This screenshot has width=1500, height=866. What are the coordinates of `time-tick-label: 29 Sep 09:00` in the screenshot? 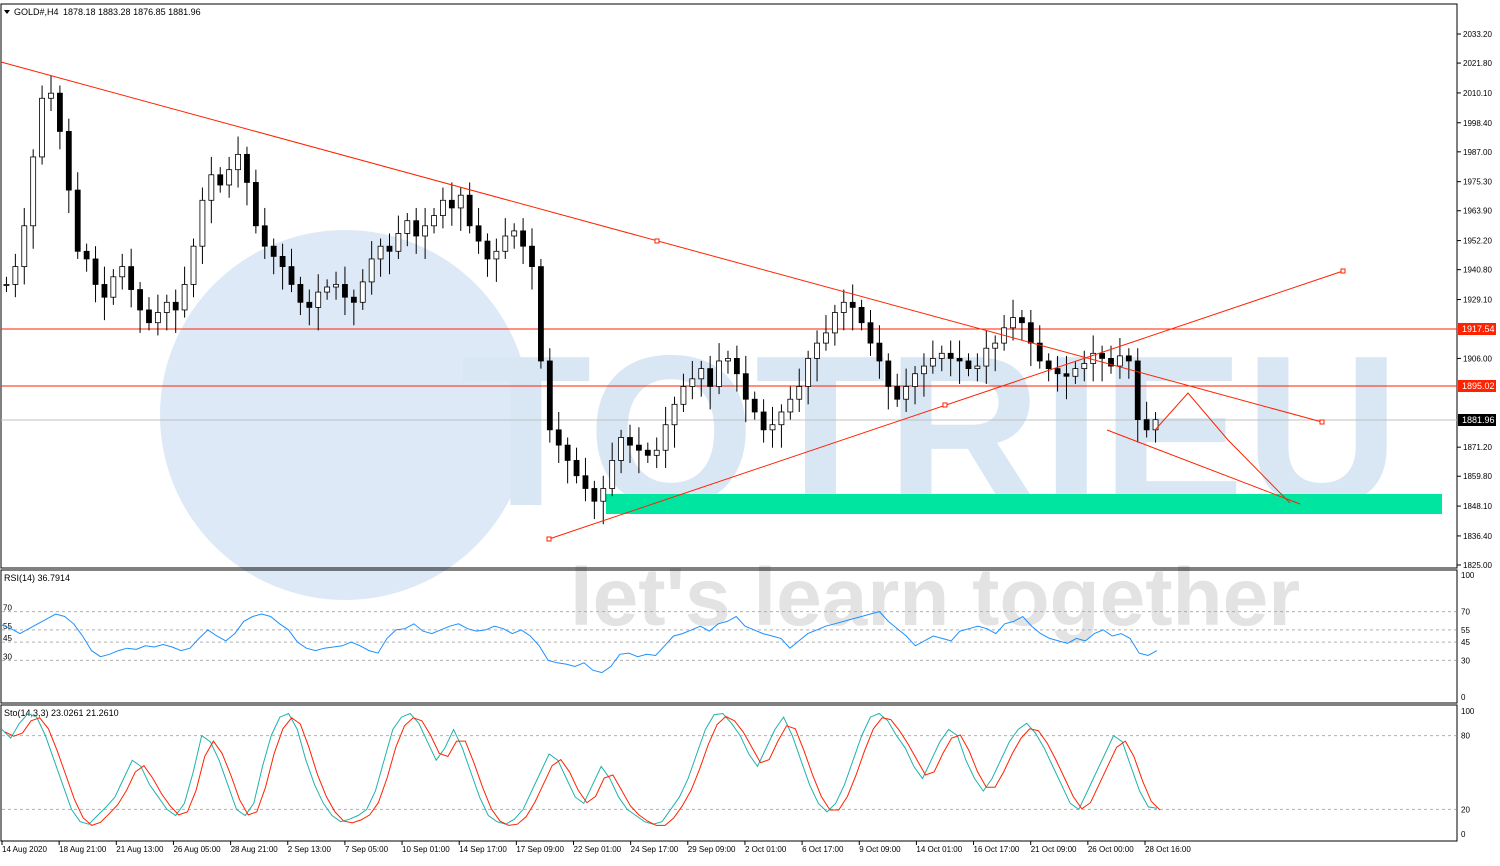 It's located at (712, 849).